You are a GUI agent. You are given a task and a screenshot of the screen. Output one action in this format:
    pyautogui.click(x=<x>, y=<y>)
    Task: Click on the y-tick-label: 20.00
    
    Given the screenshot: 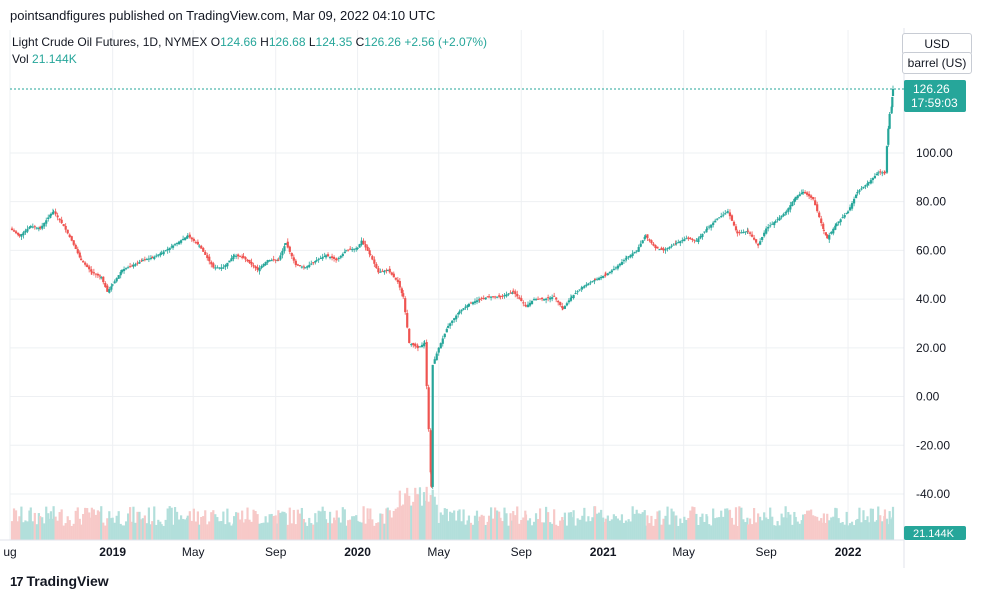 What is the action you would take?
    pyautogui.click(x=931, y=348)
    